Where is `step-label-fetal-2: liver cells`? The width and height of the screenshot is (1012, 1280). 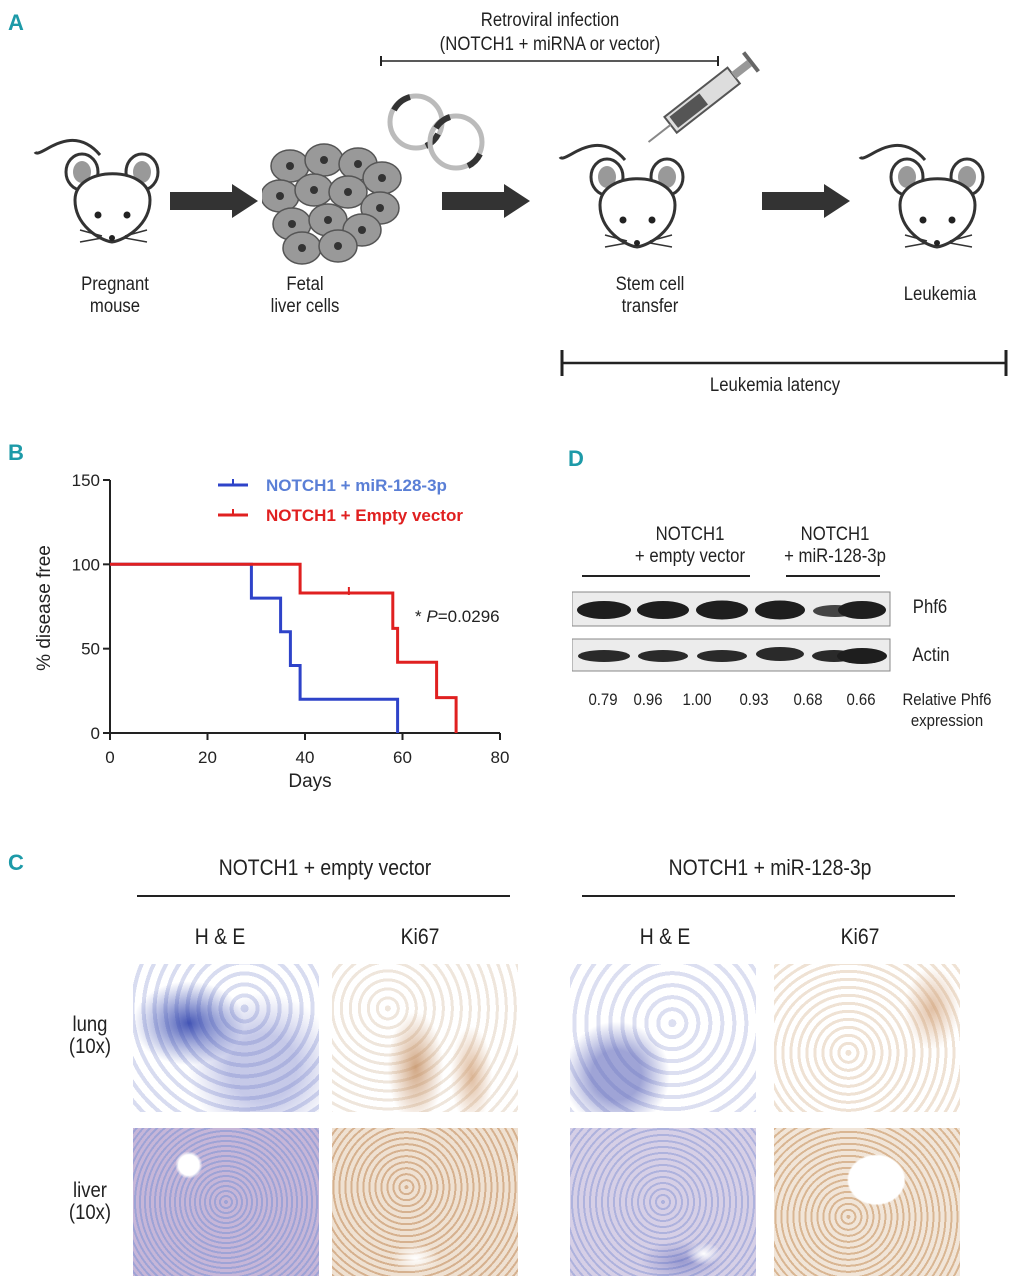
step-label-fetal-2: liver cells is located at coordinates (305, 306).